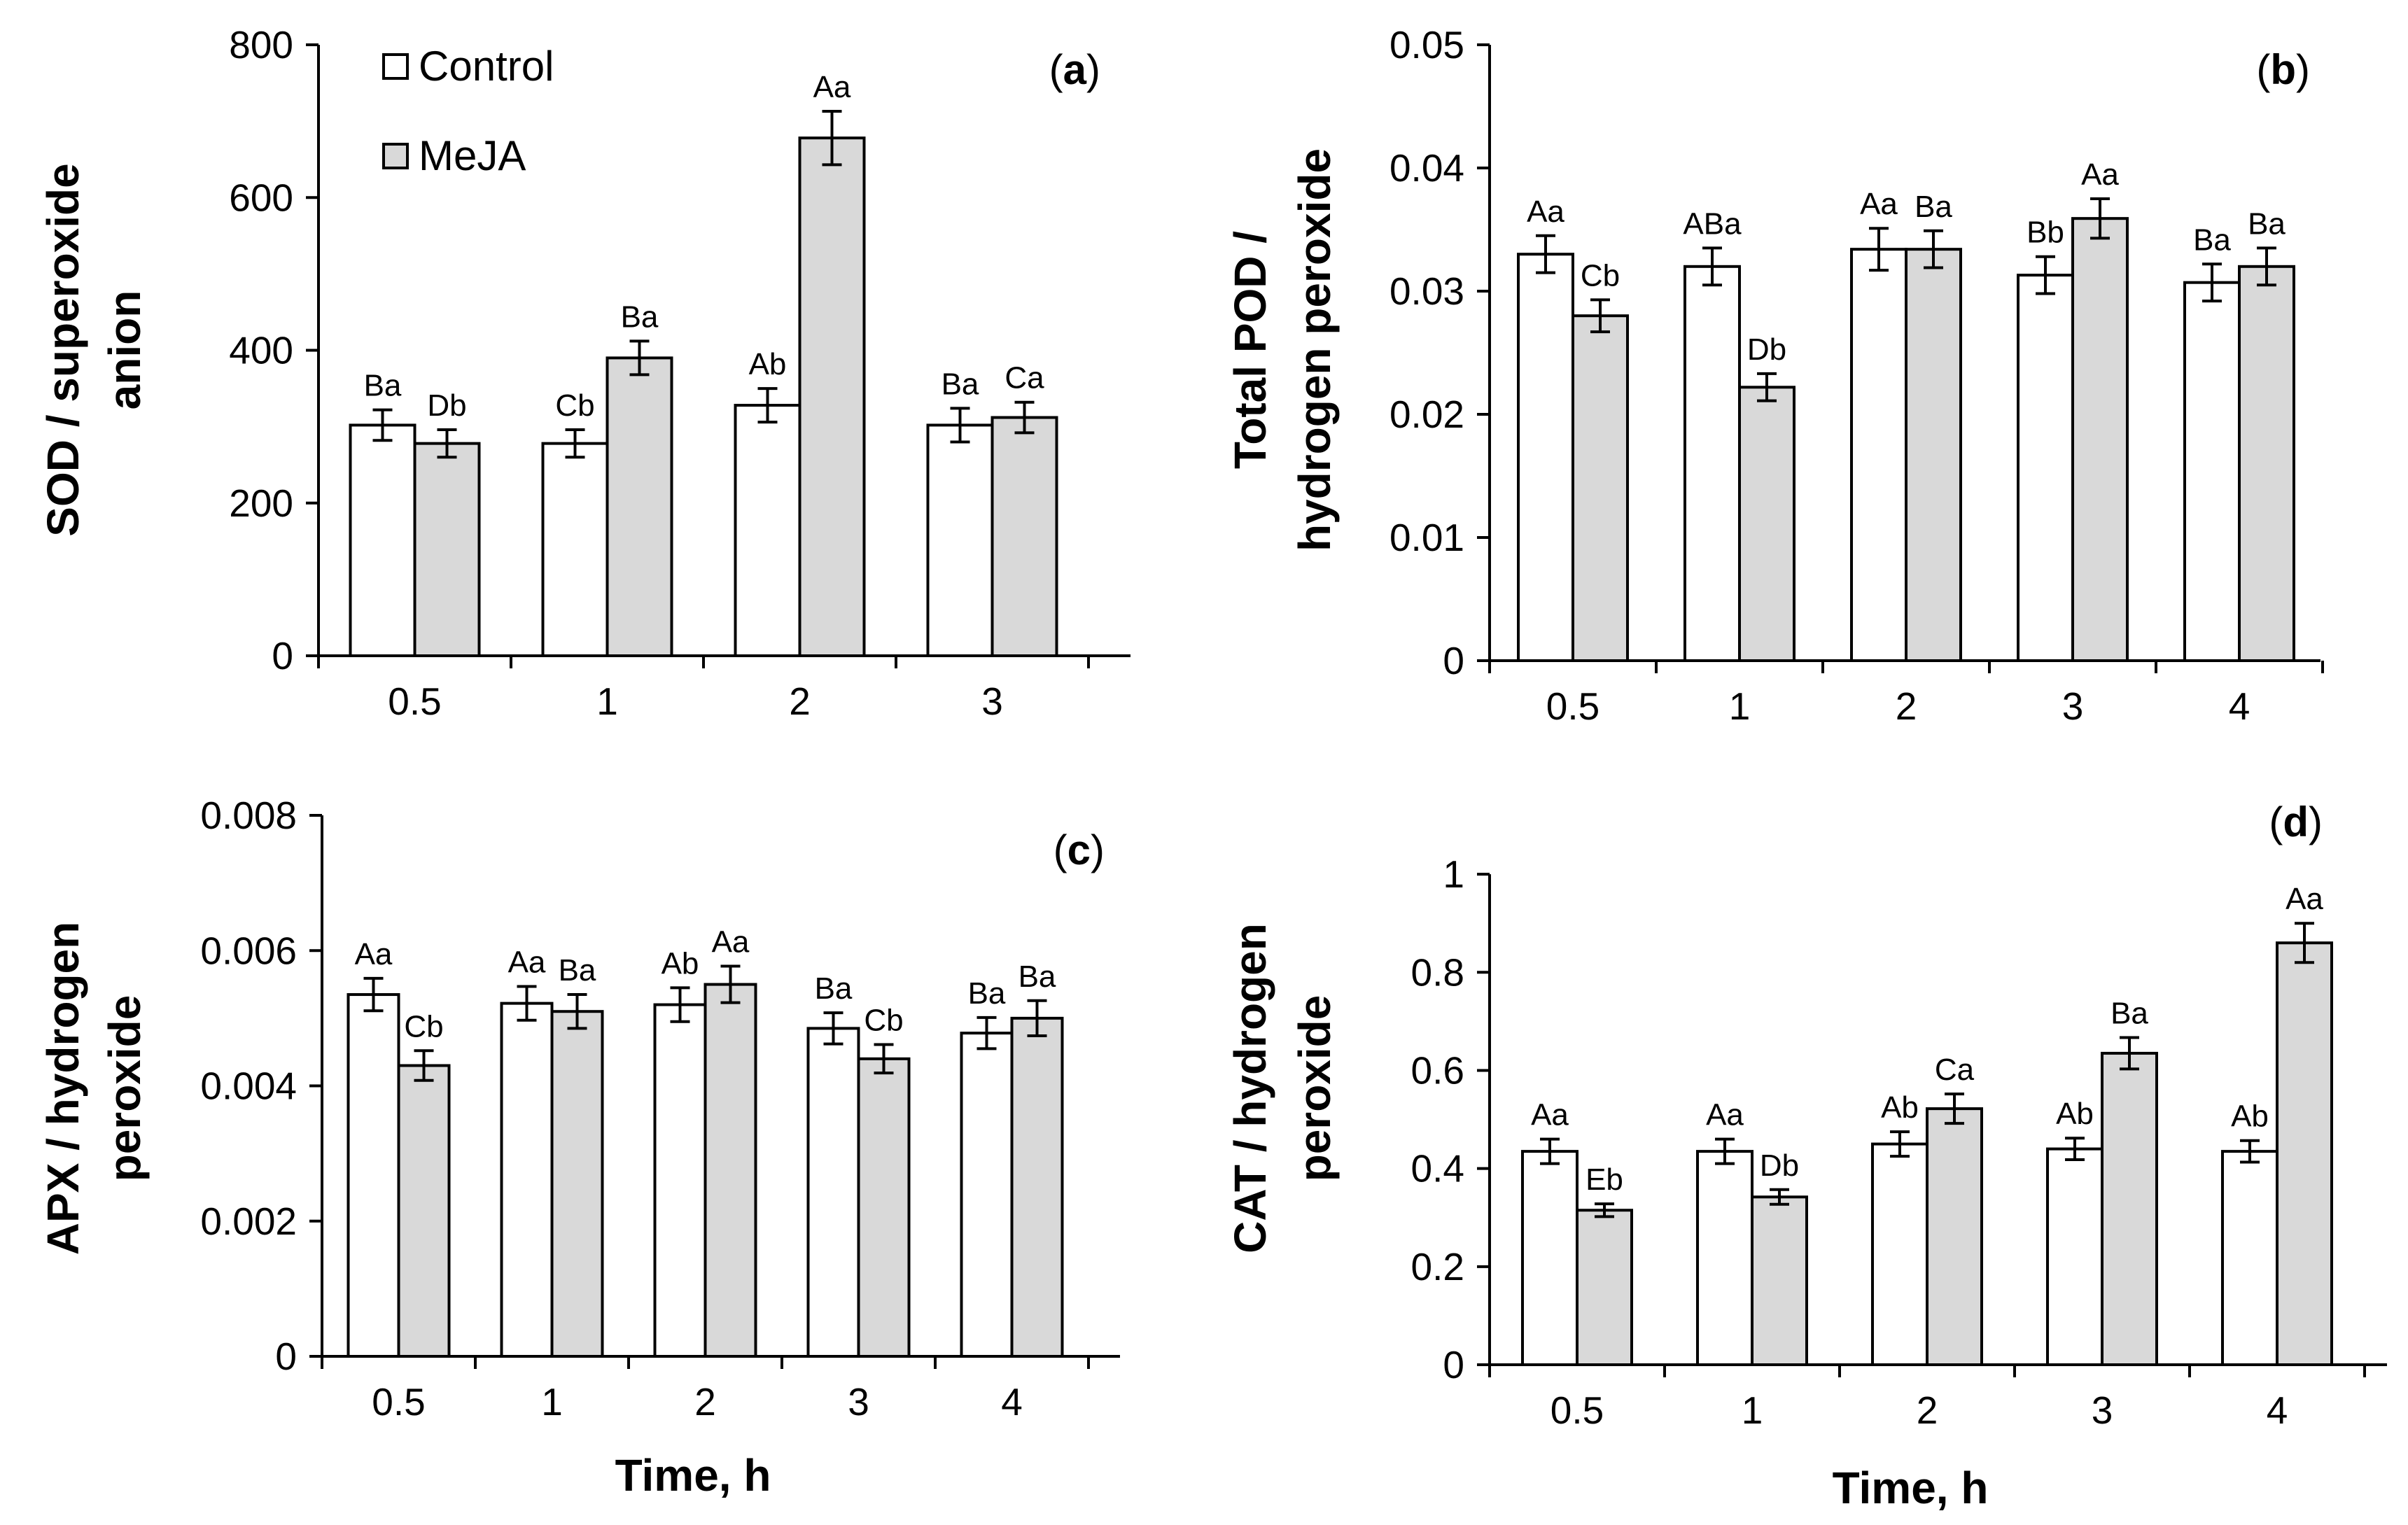 This screenshot has width=2408, height=1525. I want to click on panel-a-significance-label: Ab, so click(768, 364).